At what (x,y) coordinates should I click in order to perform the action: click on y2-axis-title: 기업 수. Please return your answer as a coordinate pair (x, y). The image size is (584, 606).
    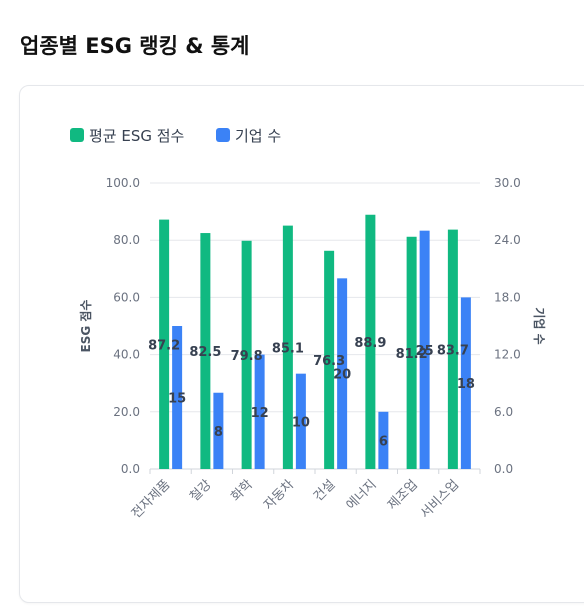
    Looking at the image, I should click on (539, 325).